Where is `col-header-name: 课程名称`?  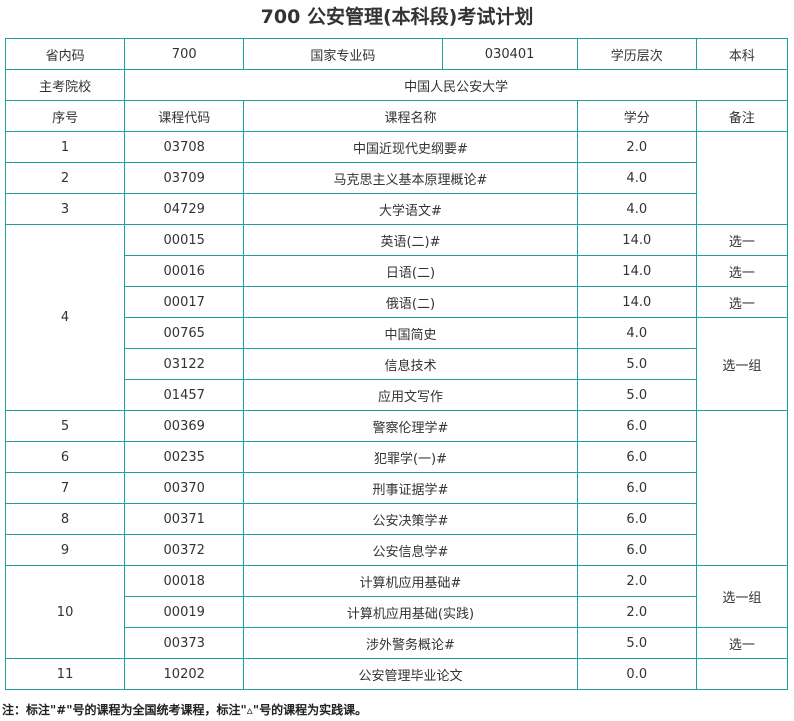 col-header-name: 课程名称 is located at coordinates (410, 116).